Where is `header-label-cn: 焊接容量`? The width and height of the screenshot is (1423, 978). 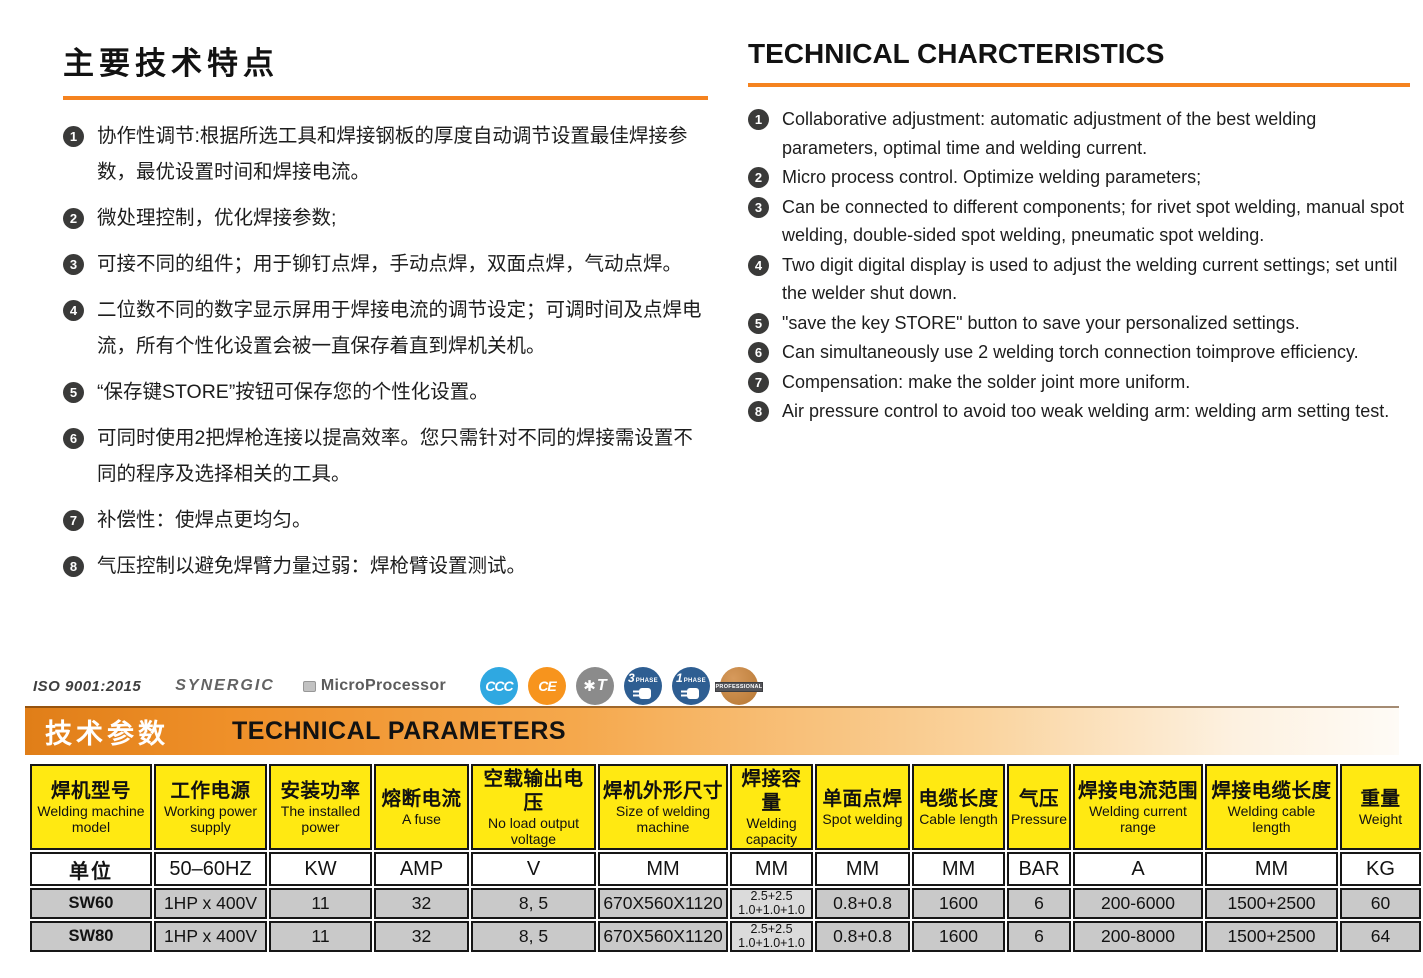 header-label-cn: 焊接容量 is located at coordinates (771, 791).